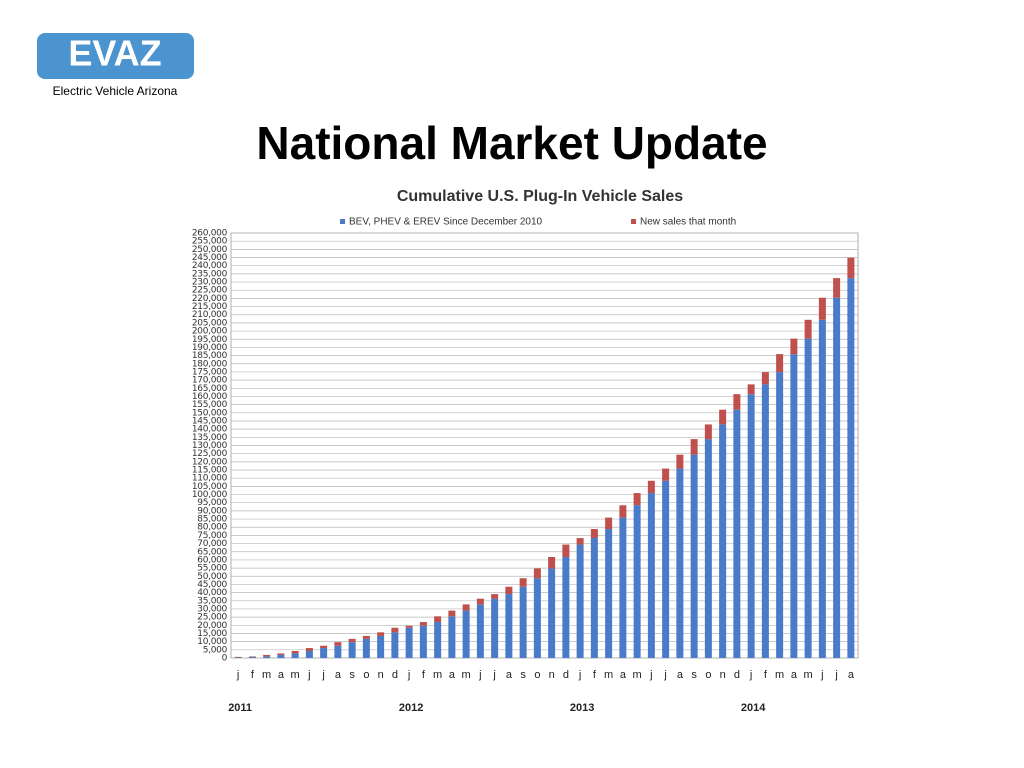 Image resolution: width=1024 pixels, height=768 pixels. Describe the element at coordinates (210, 495) in the screenshot. I see `y-tick-label: 100,000` at that location.